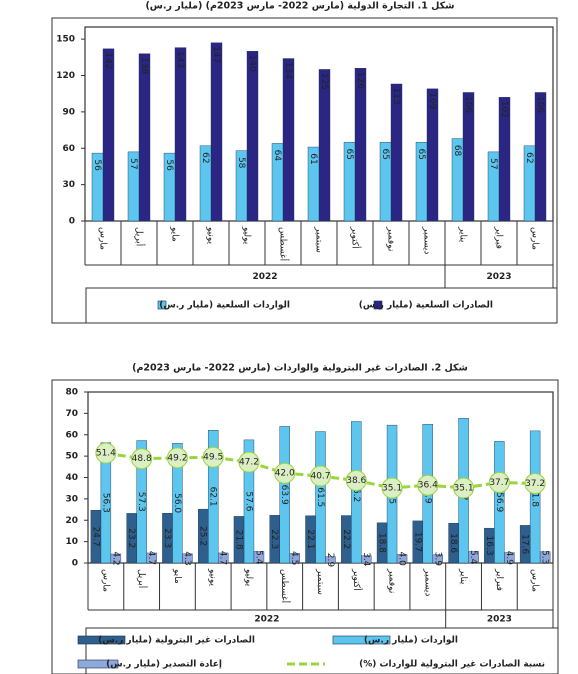 Image resolution: width=578 pixels, height=674 pixels. Describe the element at coordinates (382, 543) in the screenshot. I see `data-label: 18.8` at that location.